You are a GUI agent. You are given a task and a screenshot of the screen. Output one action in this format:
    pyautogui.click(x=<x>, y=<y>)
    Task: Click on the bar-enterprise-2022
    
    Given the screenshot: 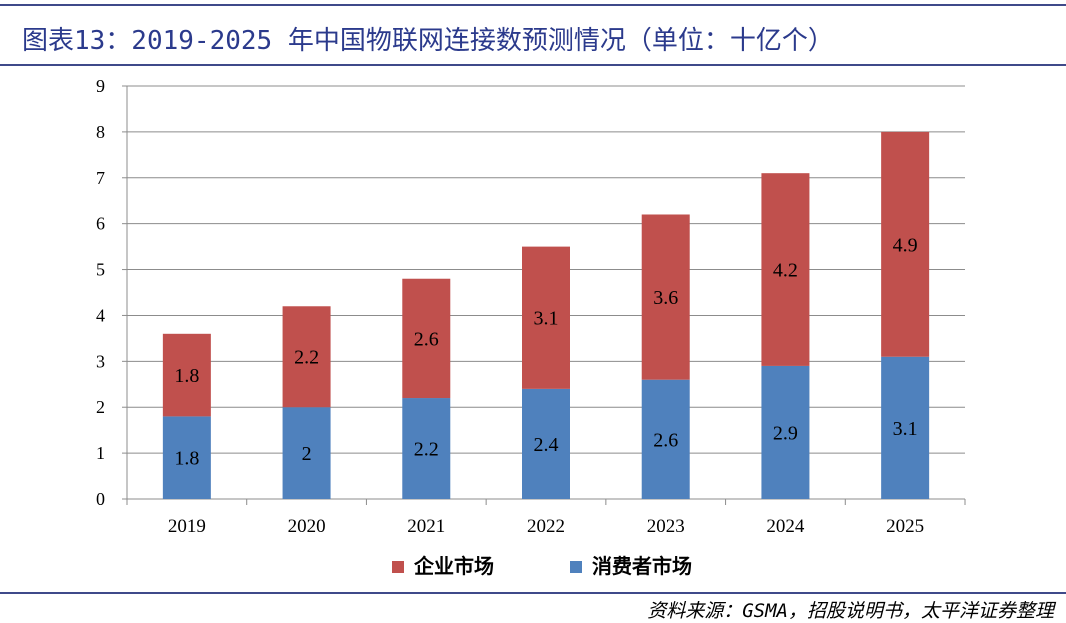 What is the action you would take?
    pyautogui.click(x=546, y=317)
    